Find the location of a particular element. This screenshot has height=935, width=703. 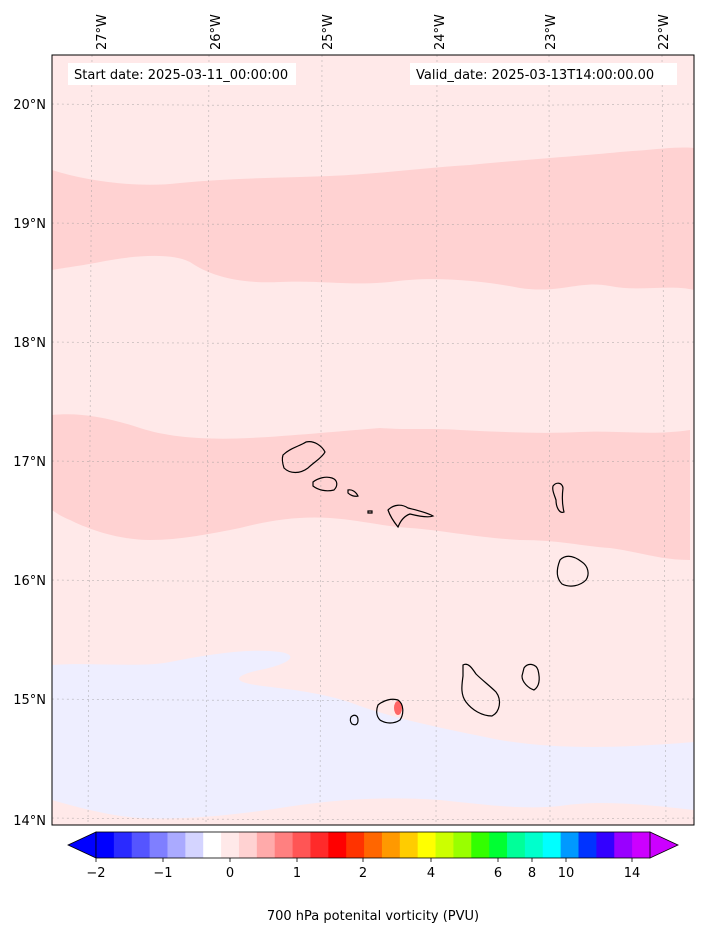

coastlines is located at coordinates (435, 583).